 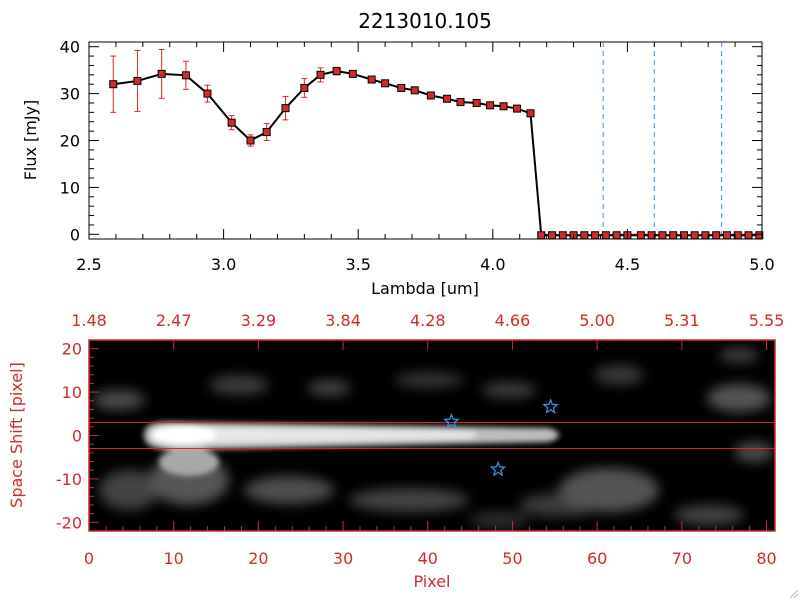 What do you see at coordinates (512, 558) in the screenshot?
I see `pixel-tick-label: 50` at bounding box center [512, 558].